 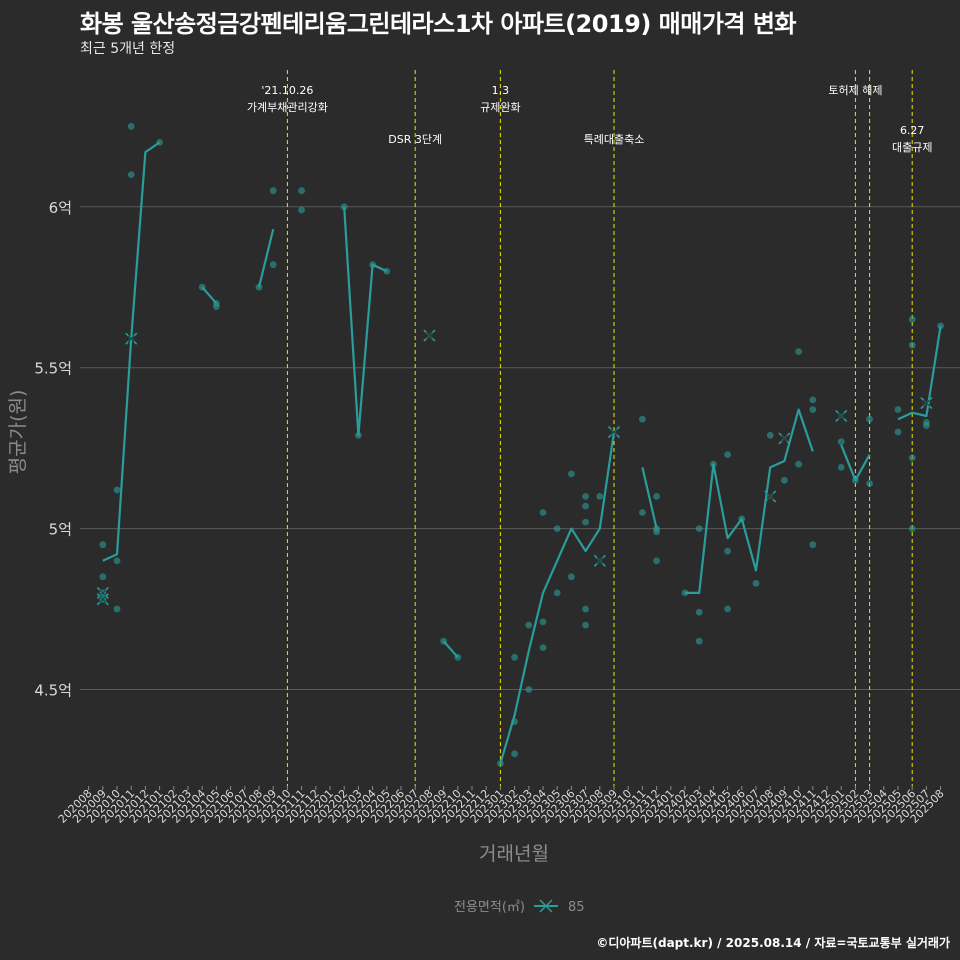 I want to click on event-label: 가계부채관리강화, so click(x=287, y=107).